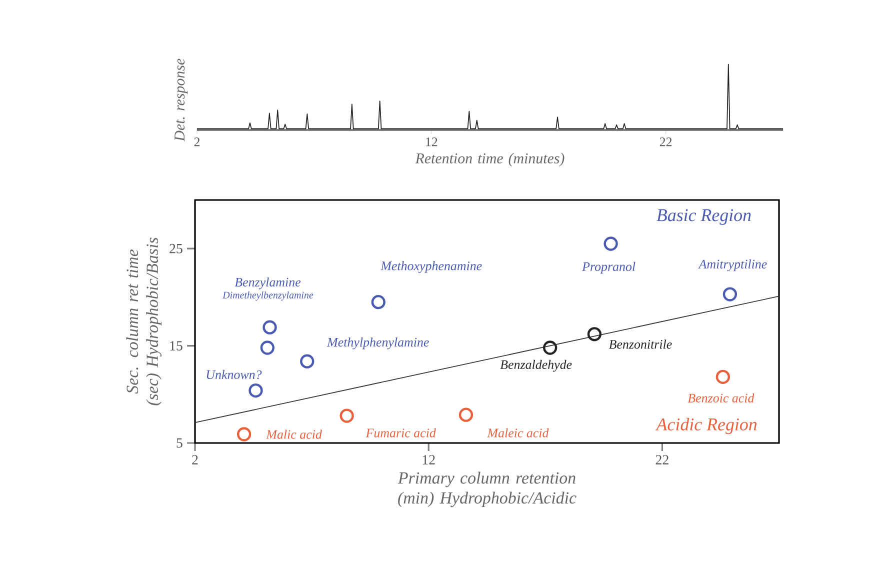  I want to click on annotation: Benzonitrile, so click(640, 344).